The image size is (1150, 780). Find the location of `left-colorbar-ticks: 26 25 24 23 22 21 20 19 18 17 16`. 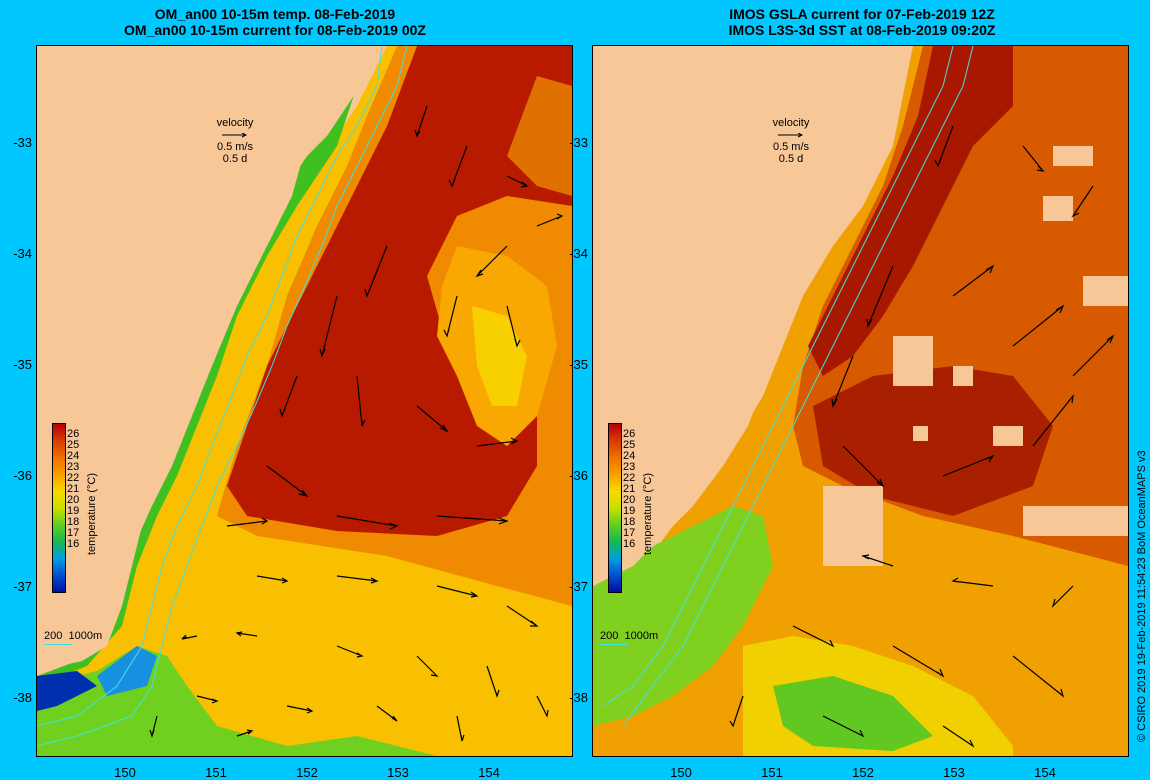

left-colorbar-ticks: 26 25 24 23 22 21 20 19 18 17 16 is located at coordinates (73, 489).